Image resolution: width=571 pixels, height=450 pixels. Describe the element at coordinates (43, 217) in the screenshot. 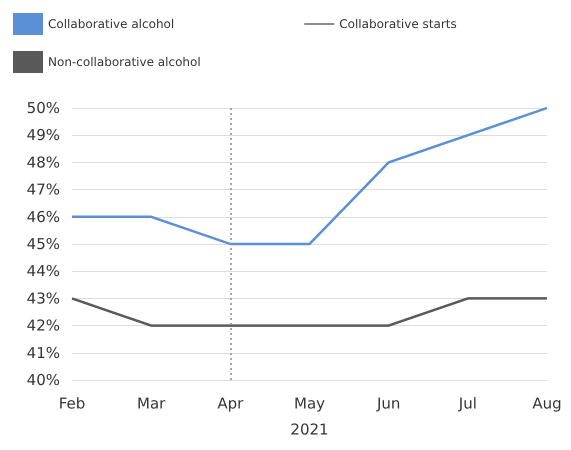

I see `y-tick-label: 46%` at that location.